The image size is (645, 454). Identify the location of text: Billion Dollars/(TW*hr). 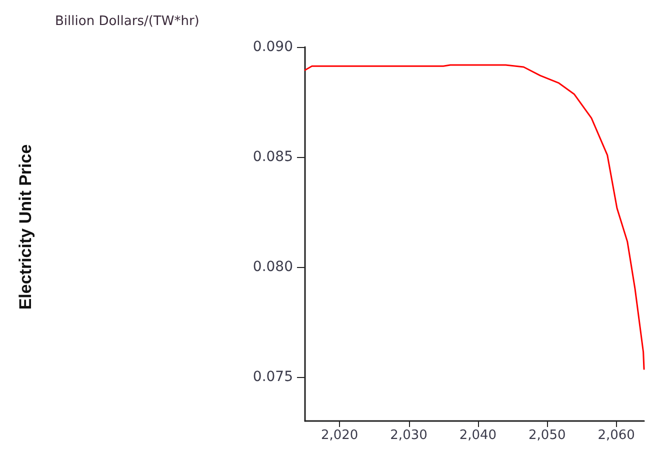
(127, 21).